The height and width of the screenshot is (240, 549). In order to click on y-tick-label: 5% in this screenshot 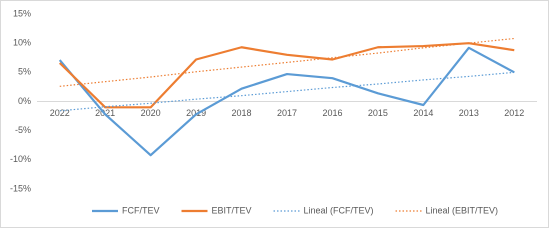, I will do `click(24, 72)`.